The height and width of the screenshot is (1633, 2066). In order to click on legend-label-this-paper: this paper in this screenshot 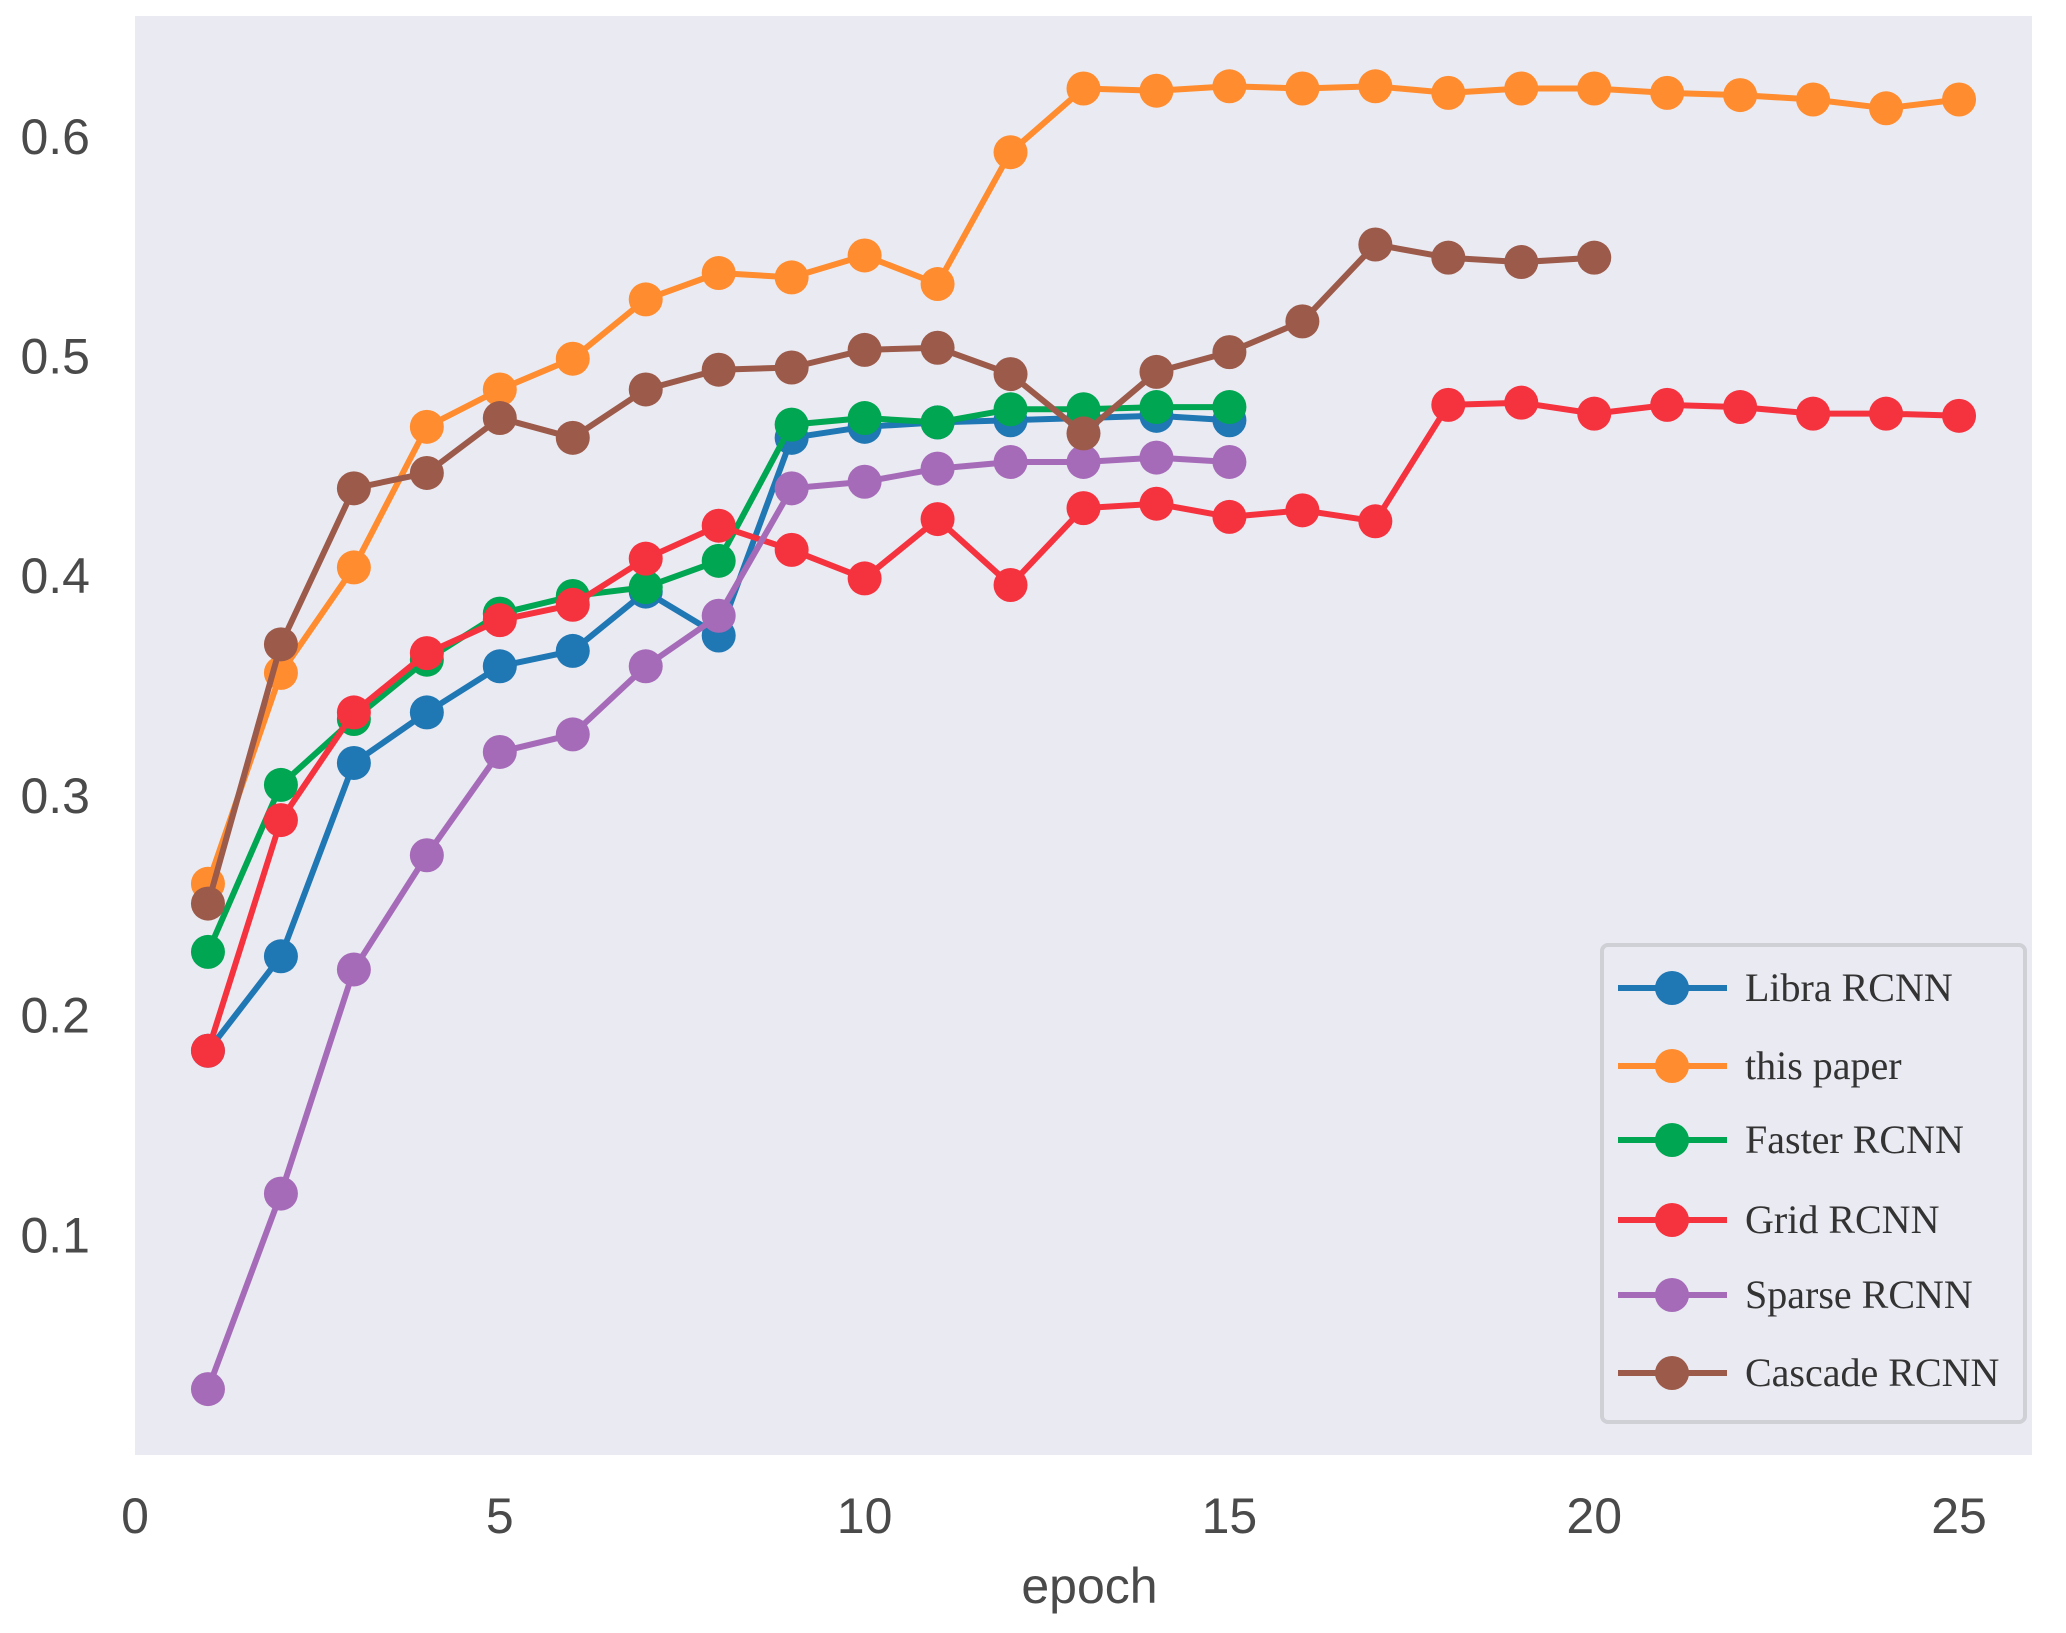, I will do `click(1823, 1065)`.